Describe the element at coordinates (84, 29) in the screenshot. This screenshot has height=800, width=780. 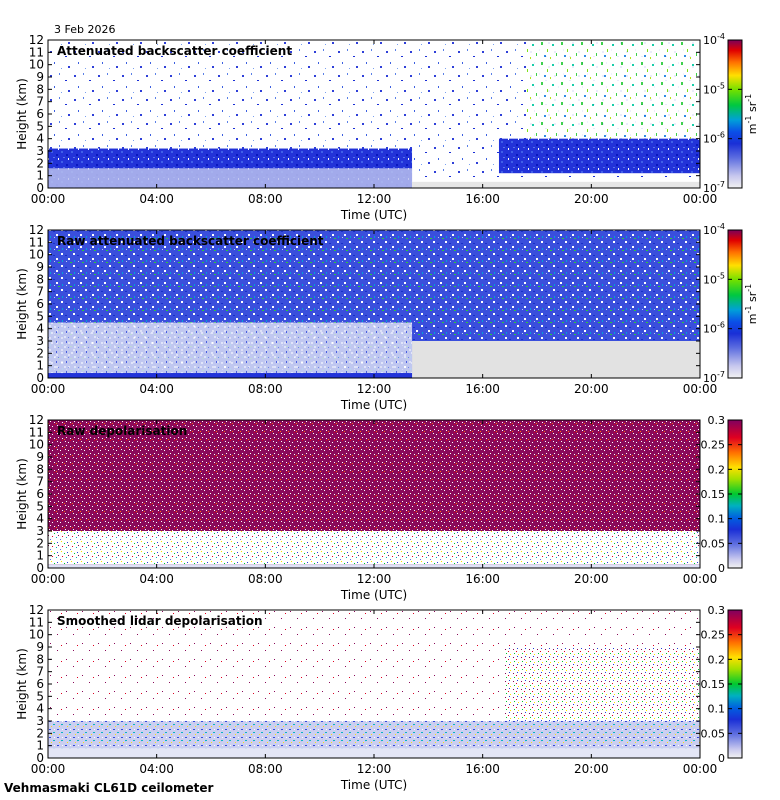
I see `date-label: 3 Feb 2026` at that location.